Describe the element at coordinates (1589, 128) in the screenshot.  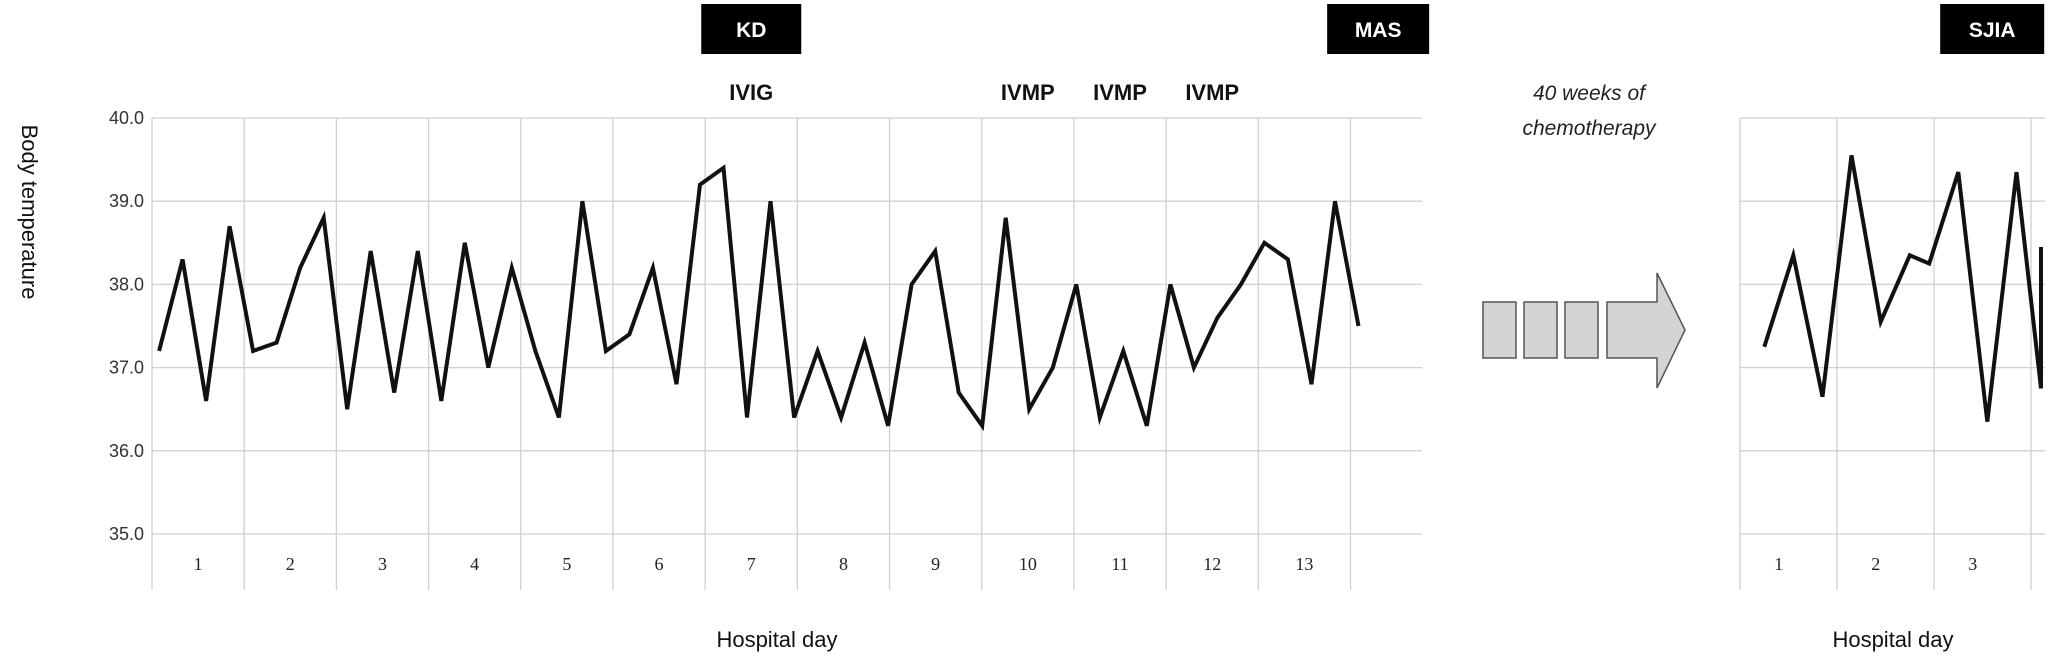
I see `transition-note-line-2: chemotherapy` at that location.